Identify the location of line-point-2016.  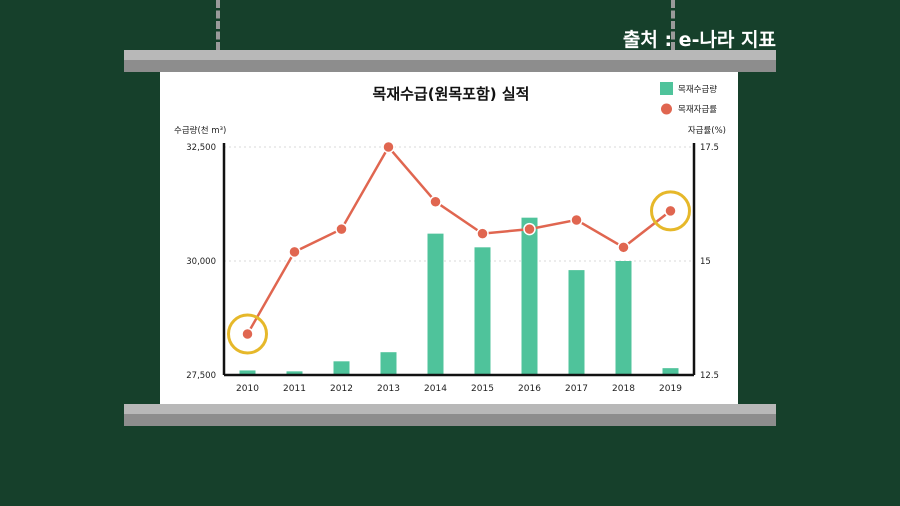
(529, 229).